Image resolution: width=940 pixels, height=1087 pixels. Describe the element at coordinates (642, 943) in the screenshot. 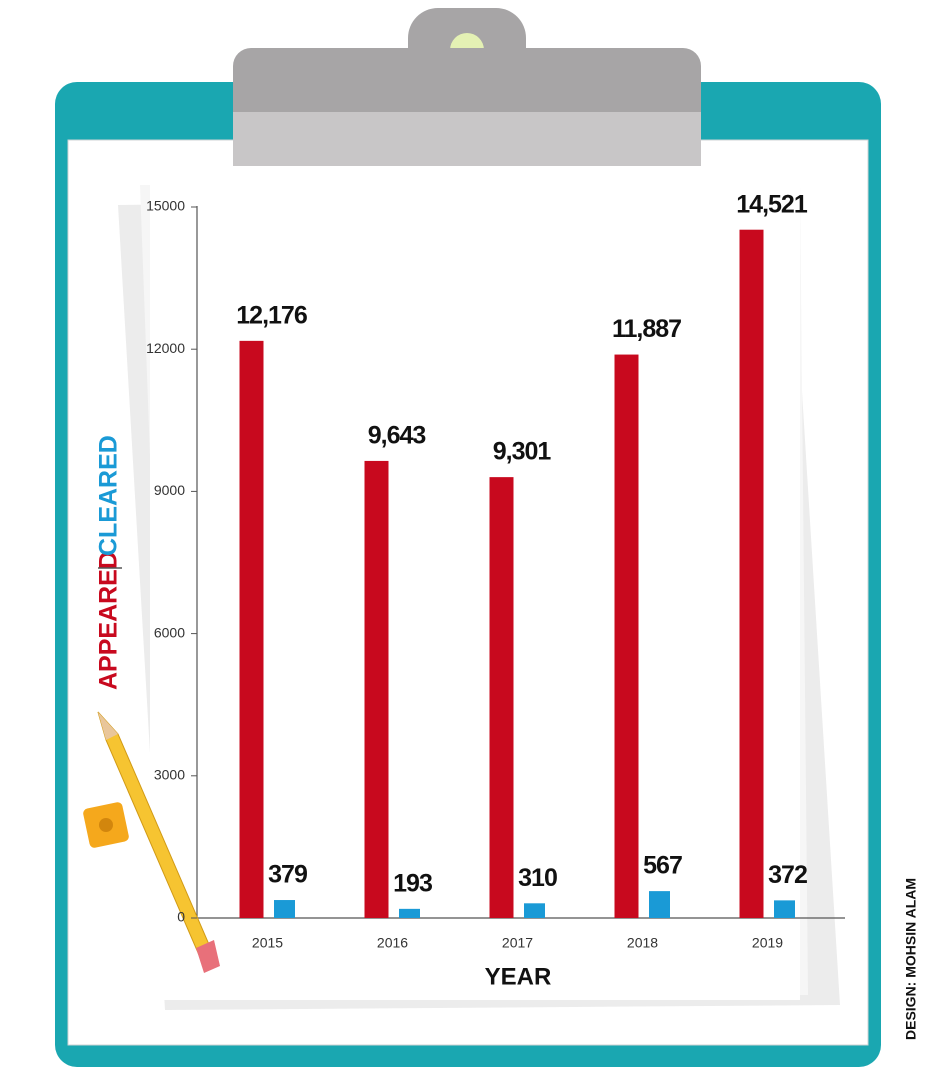

I see `x-tick-label: 2018` at that location.